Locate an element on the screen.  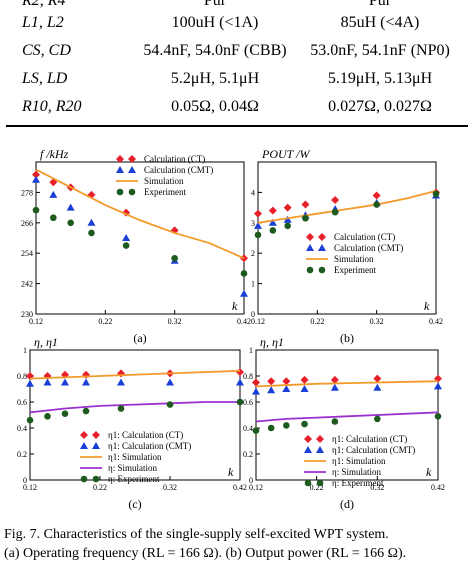
y-tick-label: 0.2 is located at coordinates (248, 454).